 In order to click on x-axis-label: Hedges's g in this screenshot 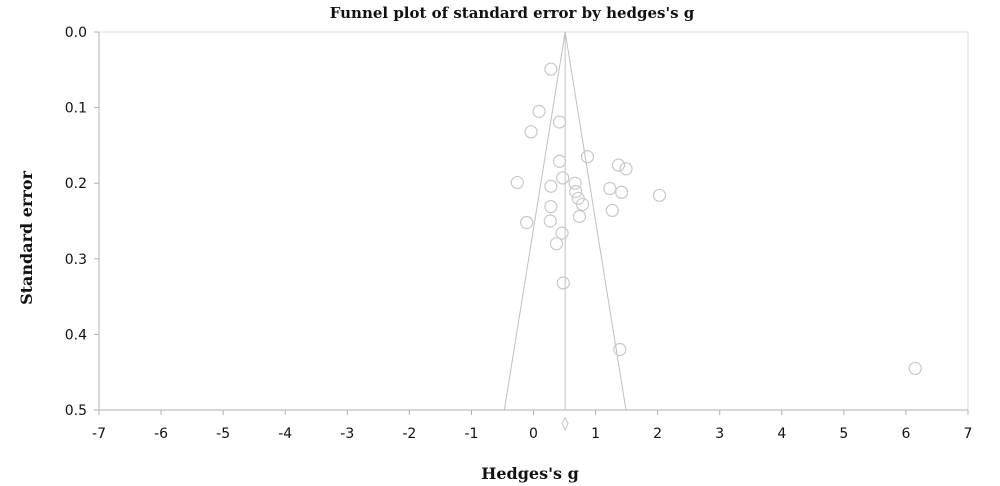, I will do `click(530, 473)`.